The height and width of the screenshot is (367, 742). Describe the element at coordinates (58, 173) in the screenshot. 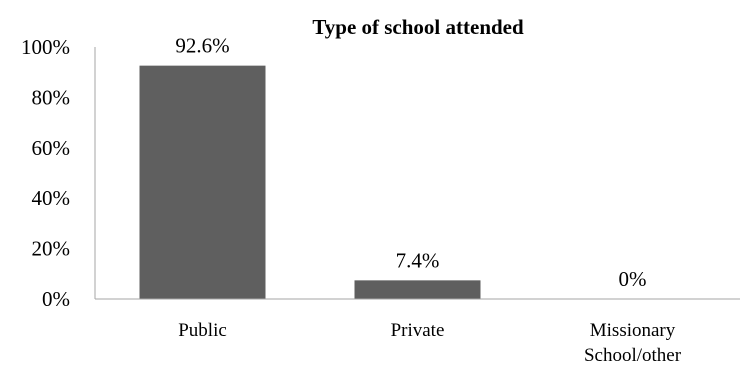

I see `y-axis: 0% 20% 40% 60% 80% 100%` at that location.